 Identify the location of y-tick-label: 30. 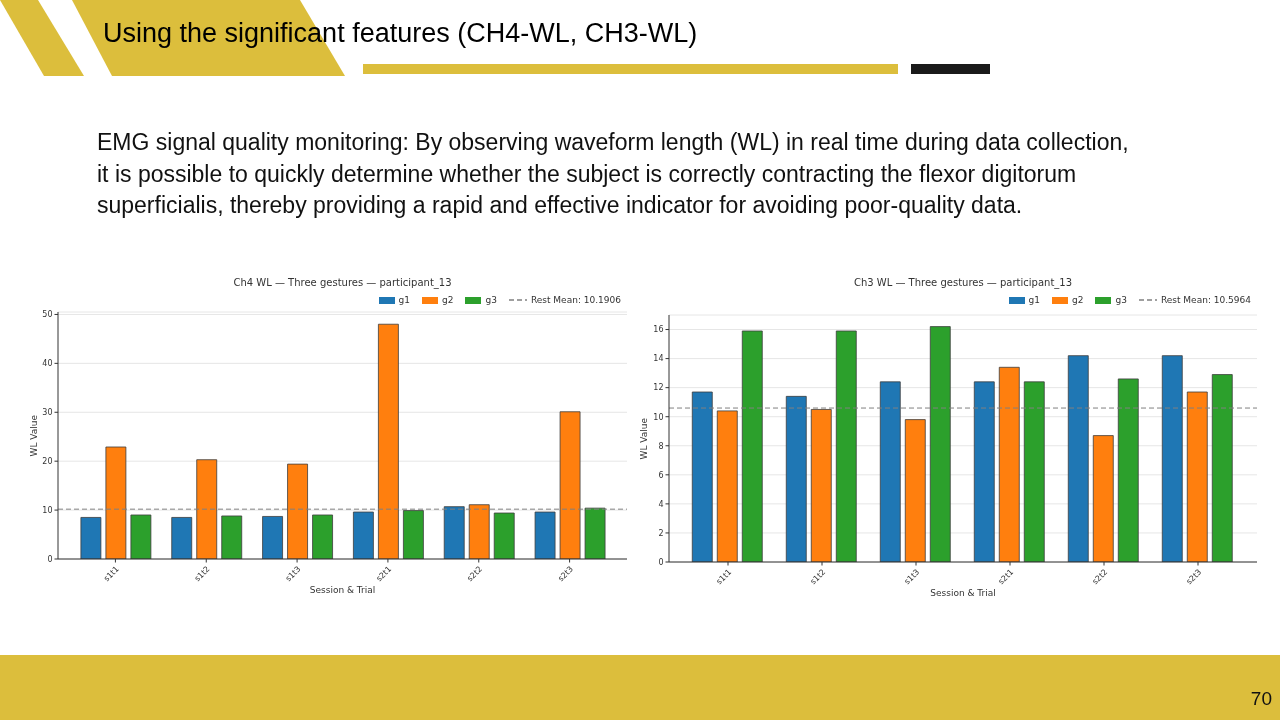
(47, 413).